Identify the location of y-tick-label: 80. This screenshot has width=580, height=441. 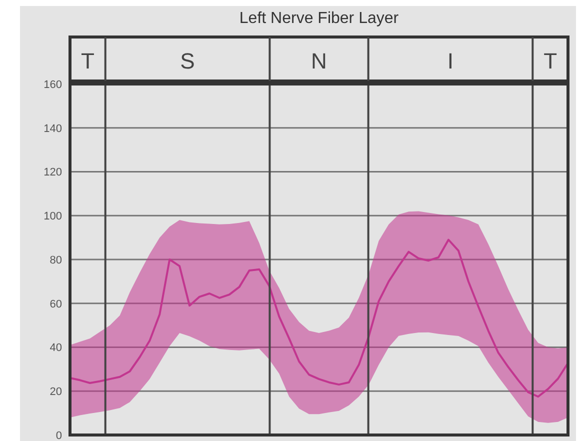
(56, 260).